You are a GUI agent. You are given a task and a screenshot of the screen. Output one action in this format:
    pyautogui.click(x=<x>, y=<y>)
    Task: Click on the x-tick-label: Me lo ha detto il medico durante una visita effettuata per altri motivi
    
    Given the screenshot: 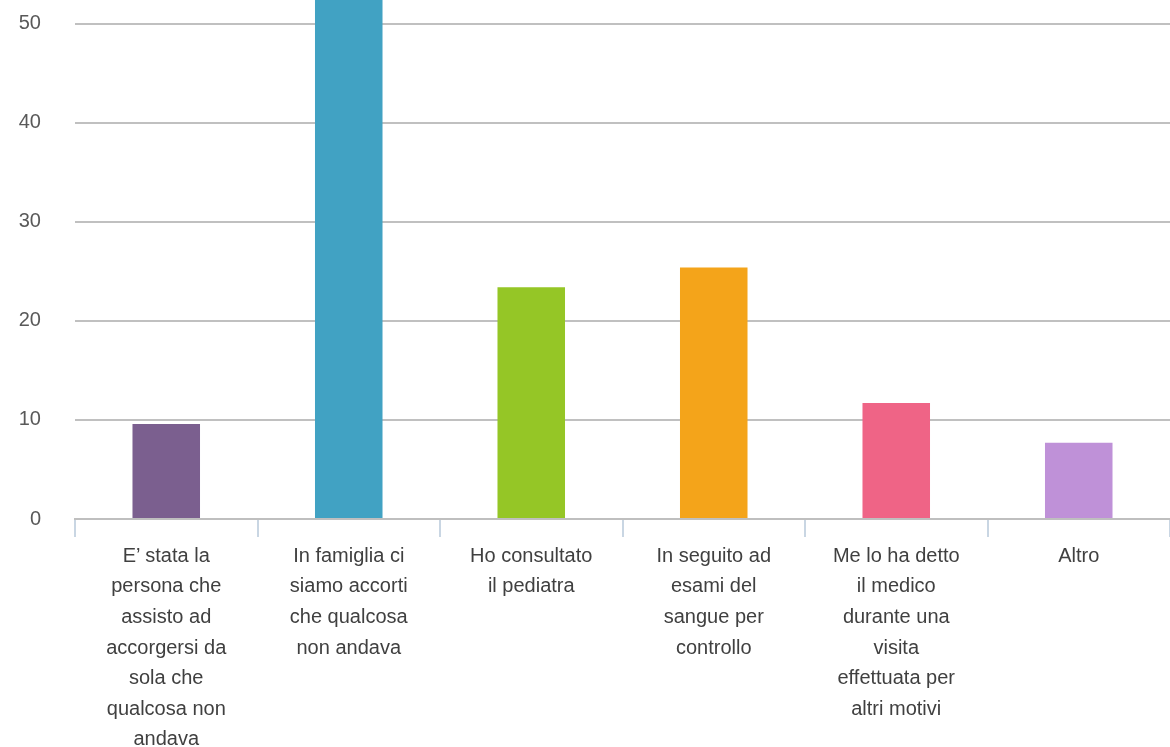 What is the action you would take?
    pyautogui.click(x=896, y=631)
    